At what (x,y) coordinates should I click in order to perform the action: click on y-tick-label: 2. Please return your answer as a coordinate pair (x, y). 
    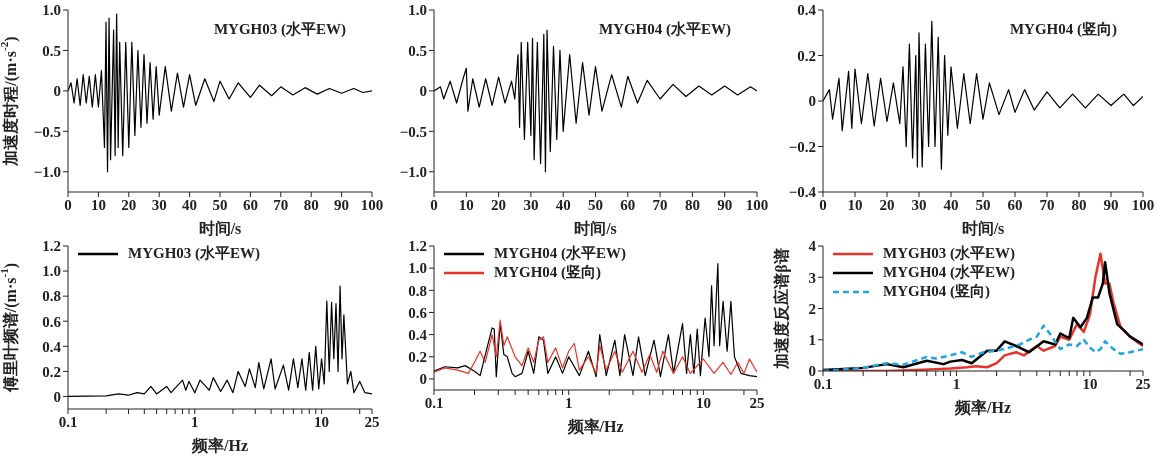
    Looking at the image, I should click on (812, 308).